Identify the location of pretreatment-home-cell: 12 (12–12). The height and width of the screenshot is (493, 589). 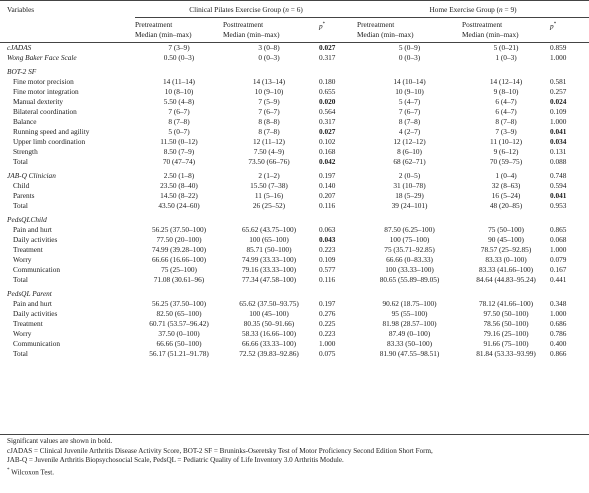
(409, 141).